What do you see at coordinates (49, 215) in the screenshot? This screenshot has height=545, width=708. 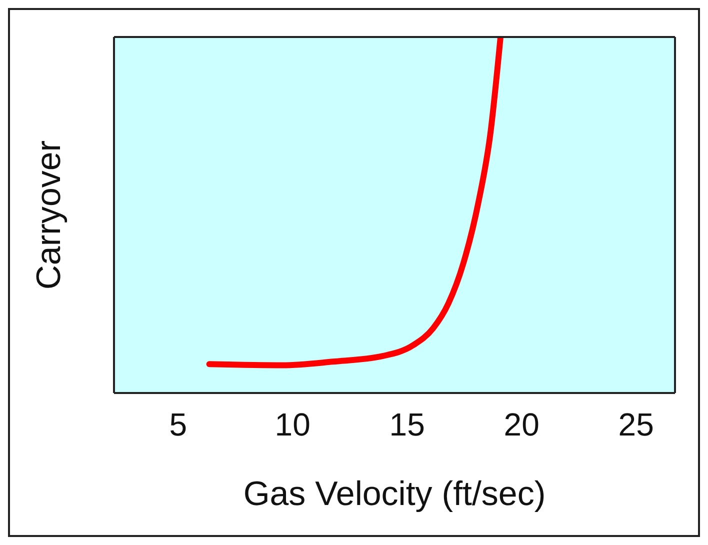 I see `y-axis-title: Carryover` at bounding box center [49, 215].